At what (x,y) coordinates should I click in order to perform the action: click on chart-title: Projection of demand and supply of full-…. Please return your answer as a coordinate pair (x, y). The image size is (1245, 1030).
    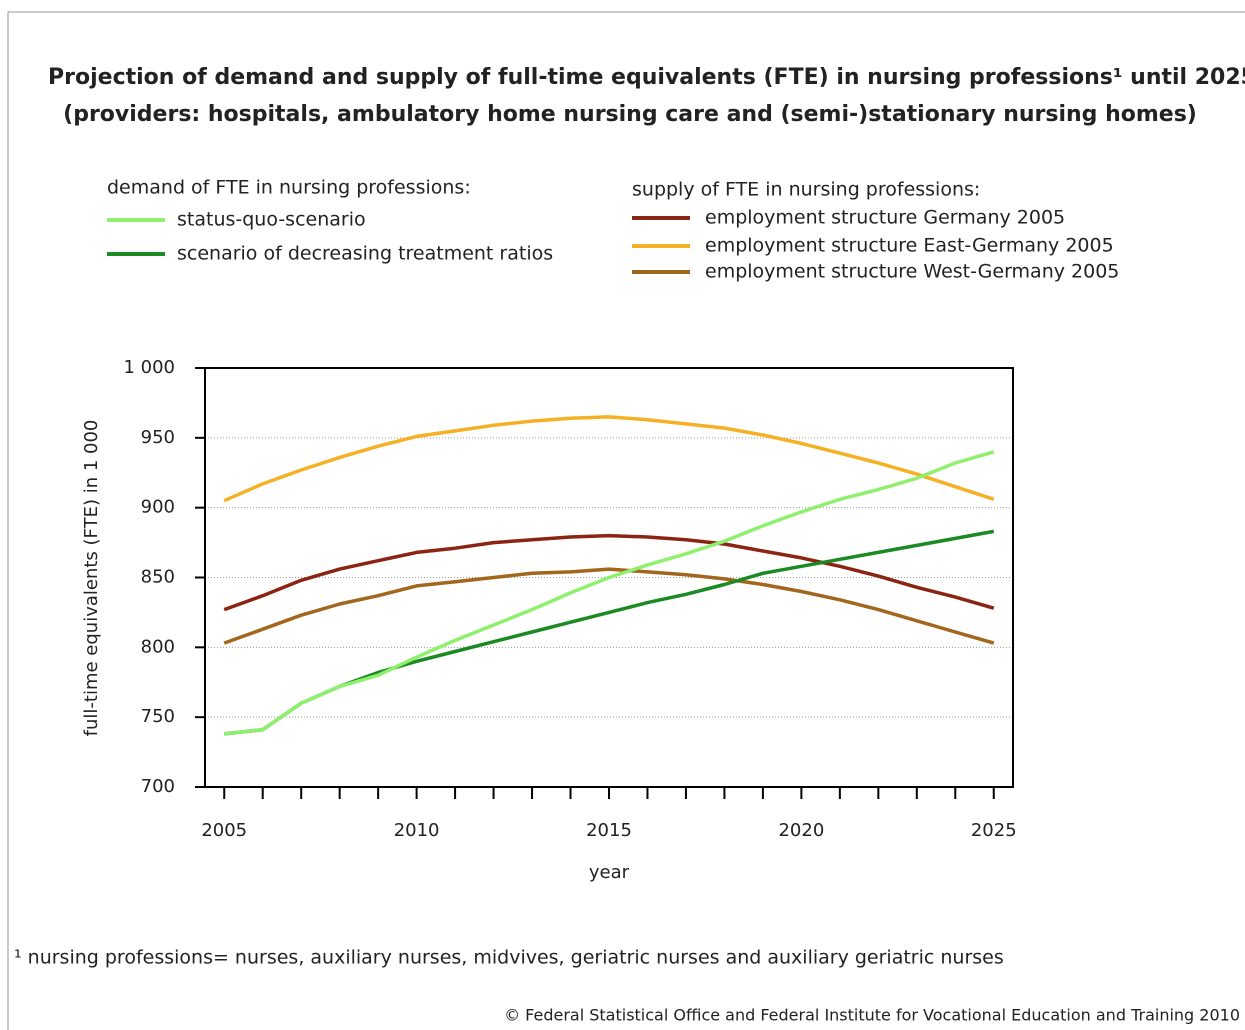
    Looking at the image, I should click on (646, 77).